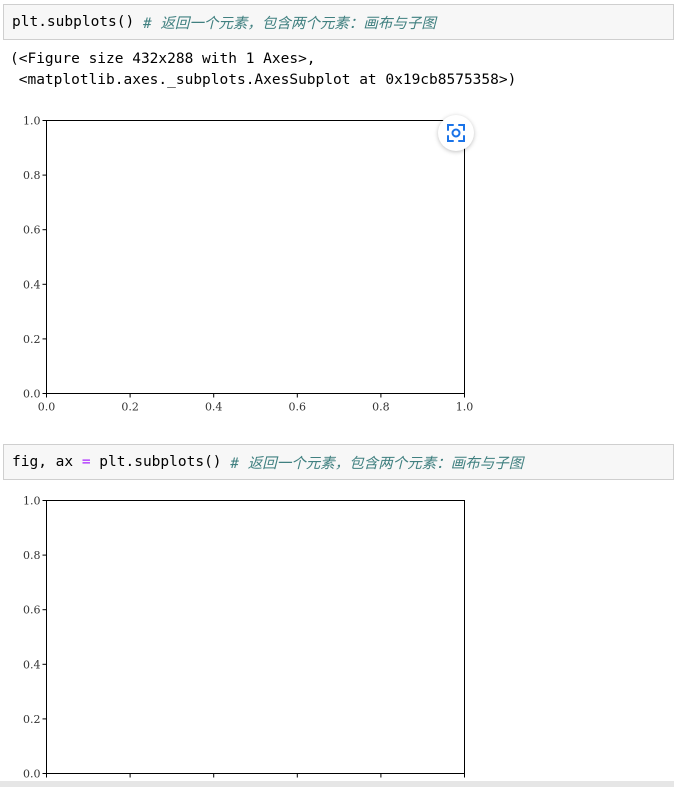  I want to click on x-tick-label: 0.8, so click(381, 407).